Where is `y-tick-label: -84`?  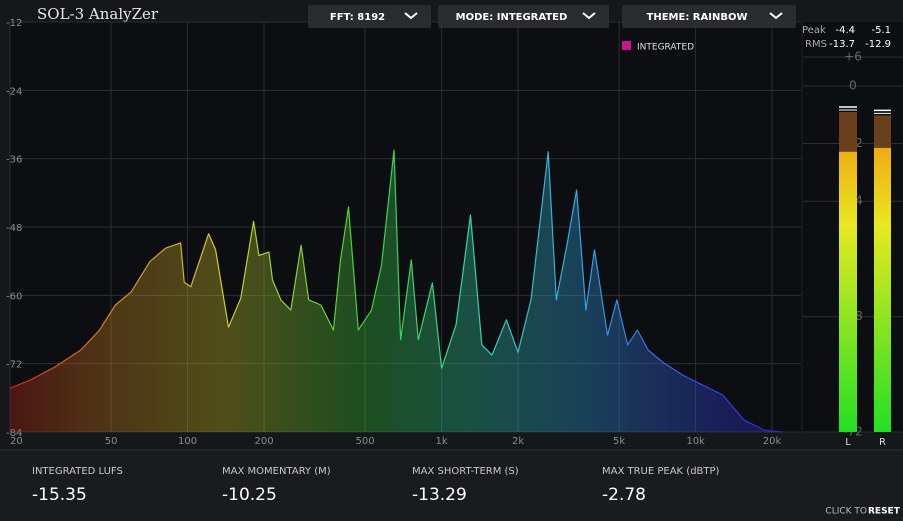 y-tick-label: -84 is located at coordinates (14, 433).